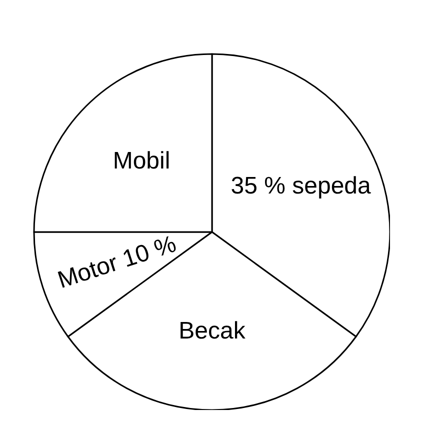 The height and width of the screenshot is (436, 434). Describe the element at coordinates (301, 186) in the screenshot. I see `slice-label: 35 % sepeda` at that location.